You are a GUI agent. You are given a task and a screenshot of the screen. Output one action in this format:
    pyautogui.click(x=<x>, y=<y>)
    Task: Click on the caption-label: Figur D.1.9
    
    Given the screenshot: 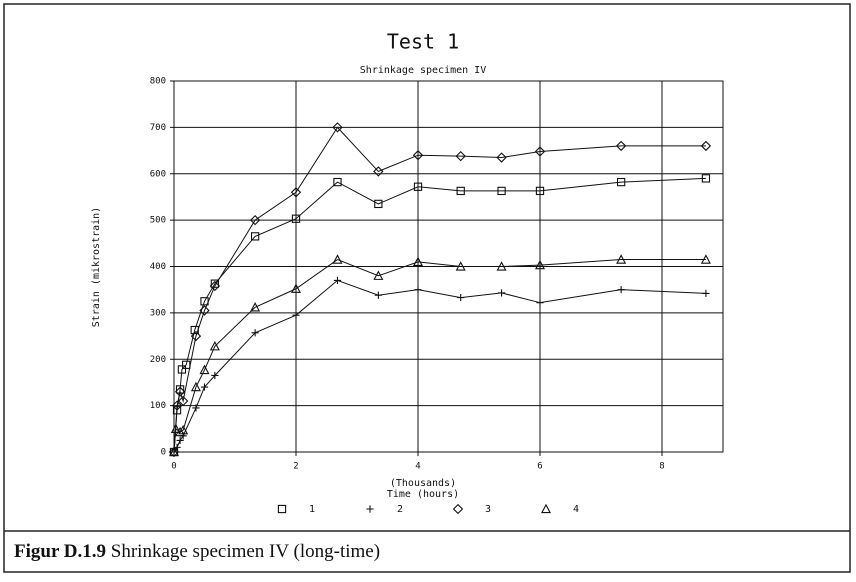 What is the action you would take?
    pyautogui.click(x=60, y=551)
    